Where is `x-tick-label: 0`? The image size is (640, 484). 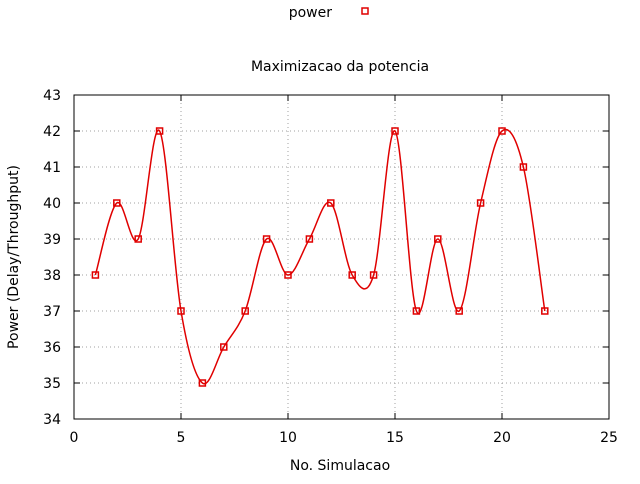
x-tick-label: 0 is located at coordinates (74, 438).